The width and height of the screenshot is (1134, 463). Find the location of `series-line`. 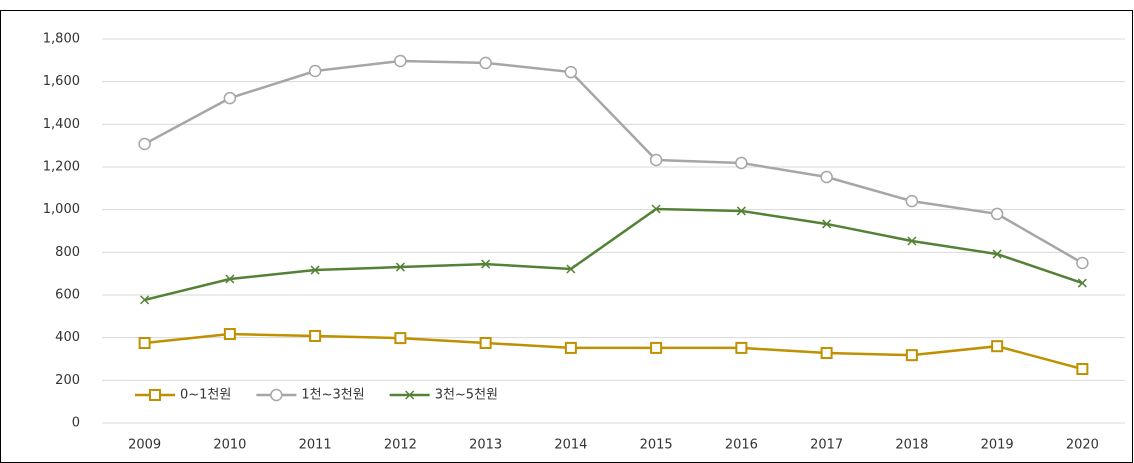

series-line is located at coordinates (613, 351).